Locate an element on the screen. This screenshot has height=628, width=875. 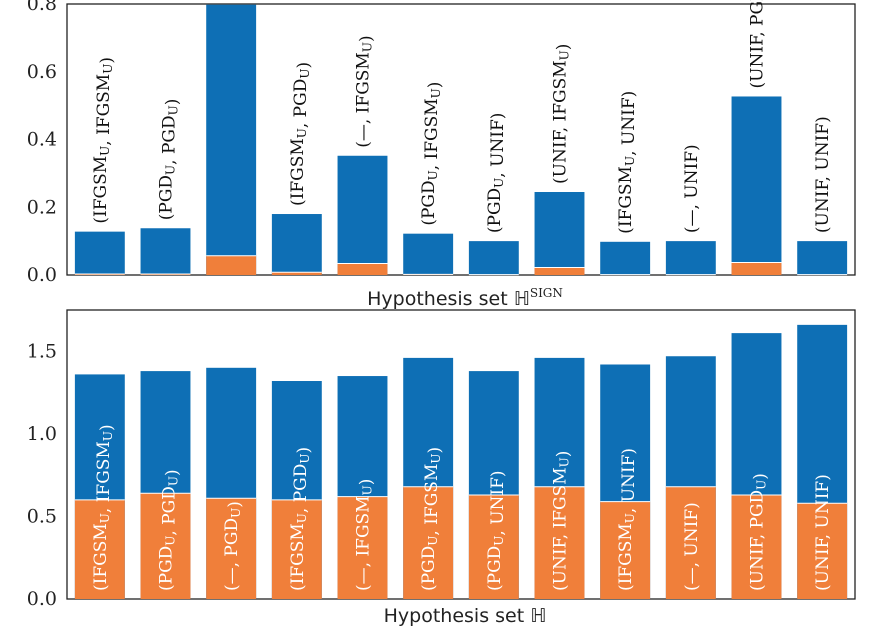
y-tick-label: 1.0 is located at coordinates (42, 434).